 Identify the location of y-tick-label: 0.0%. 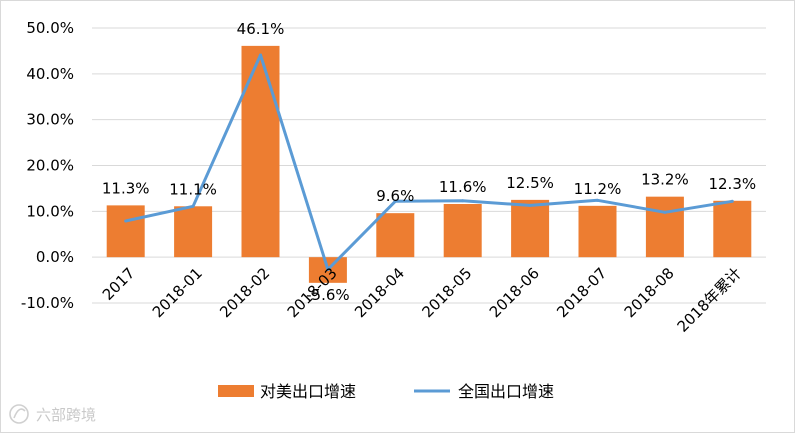
(55, 257).